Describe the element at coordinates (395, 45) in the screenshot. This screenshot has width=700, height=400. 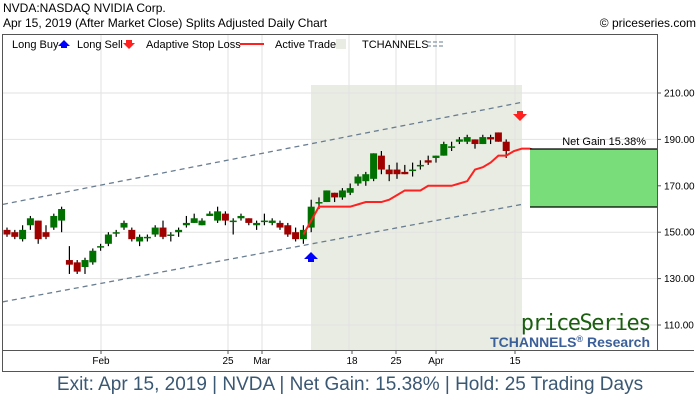
I see `legend-tchannels: TCHANNELS` at that location.